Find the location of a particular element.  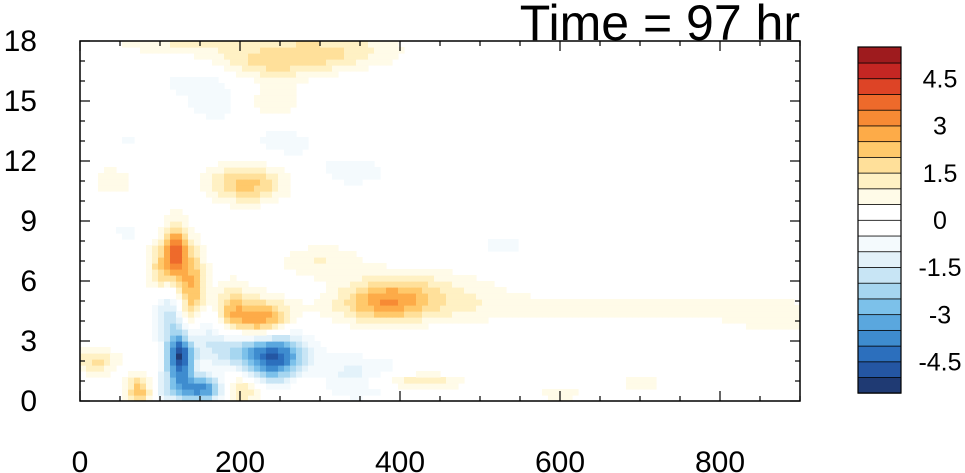

colorbar-label: -1.5 is located at coordinates (939, 268).